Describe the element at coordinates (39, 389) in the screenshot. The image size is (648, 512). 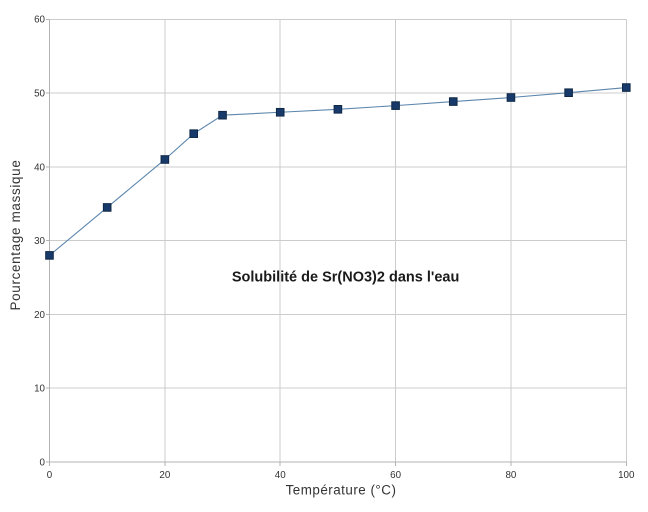
I see `svg-text: 10` at that location.